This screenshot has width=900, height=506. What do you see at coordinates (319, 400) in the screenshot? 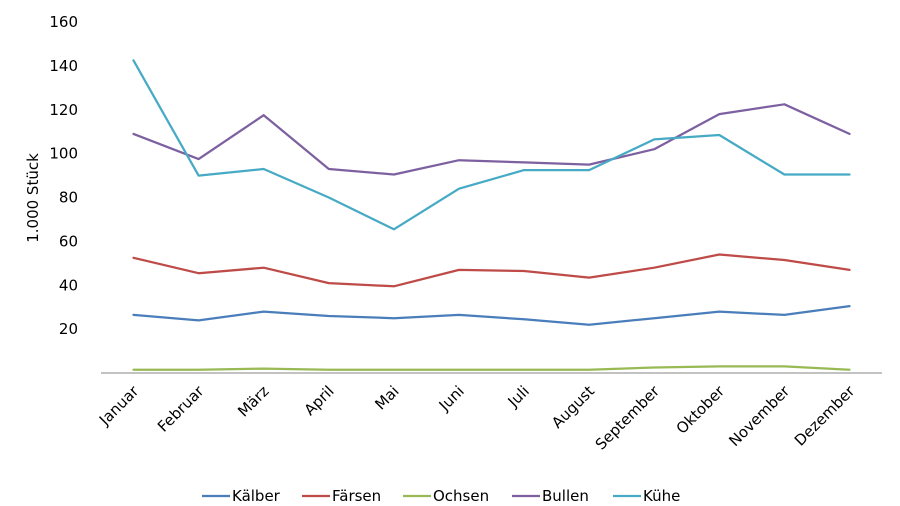
I see `x-tick-label: April` at bounding box center [319, 400].